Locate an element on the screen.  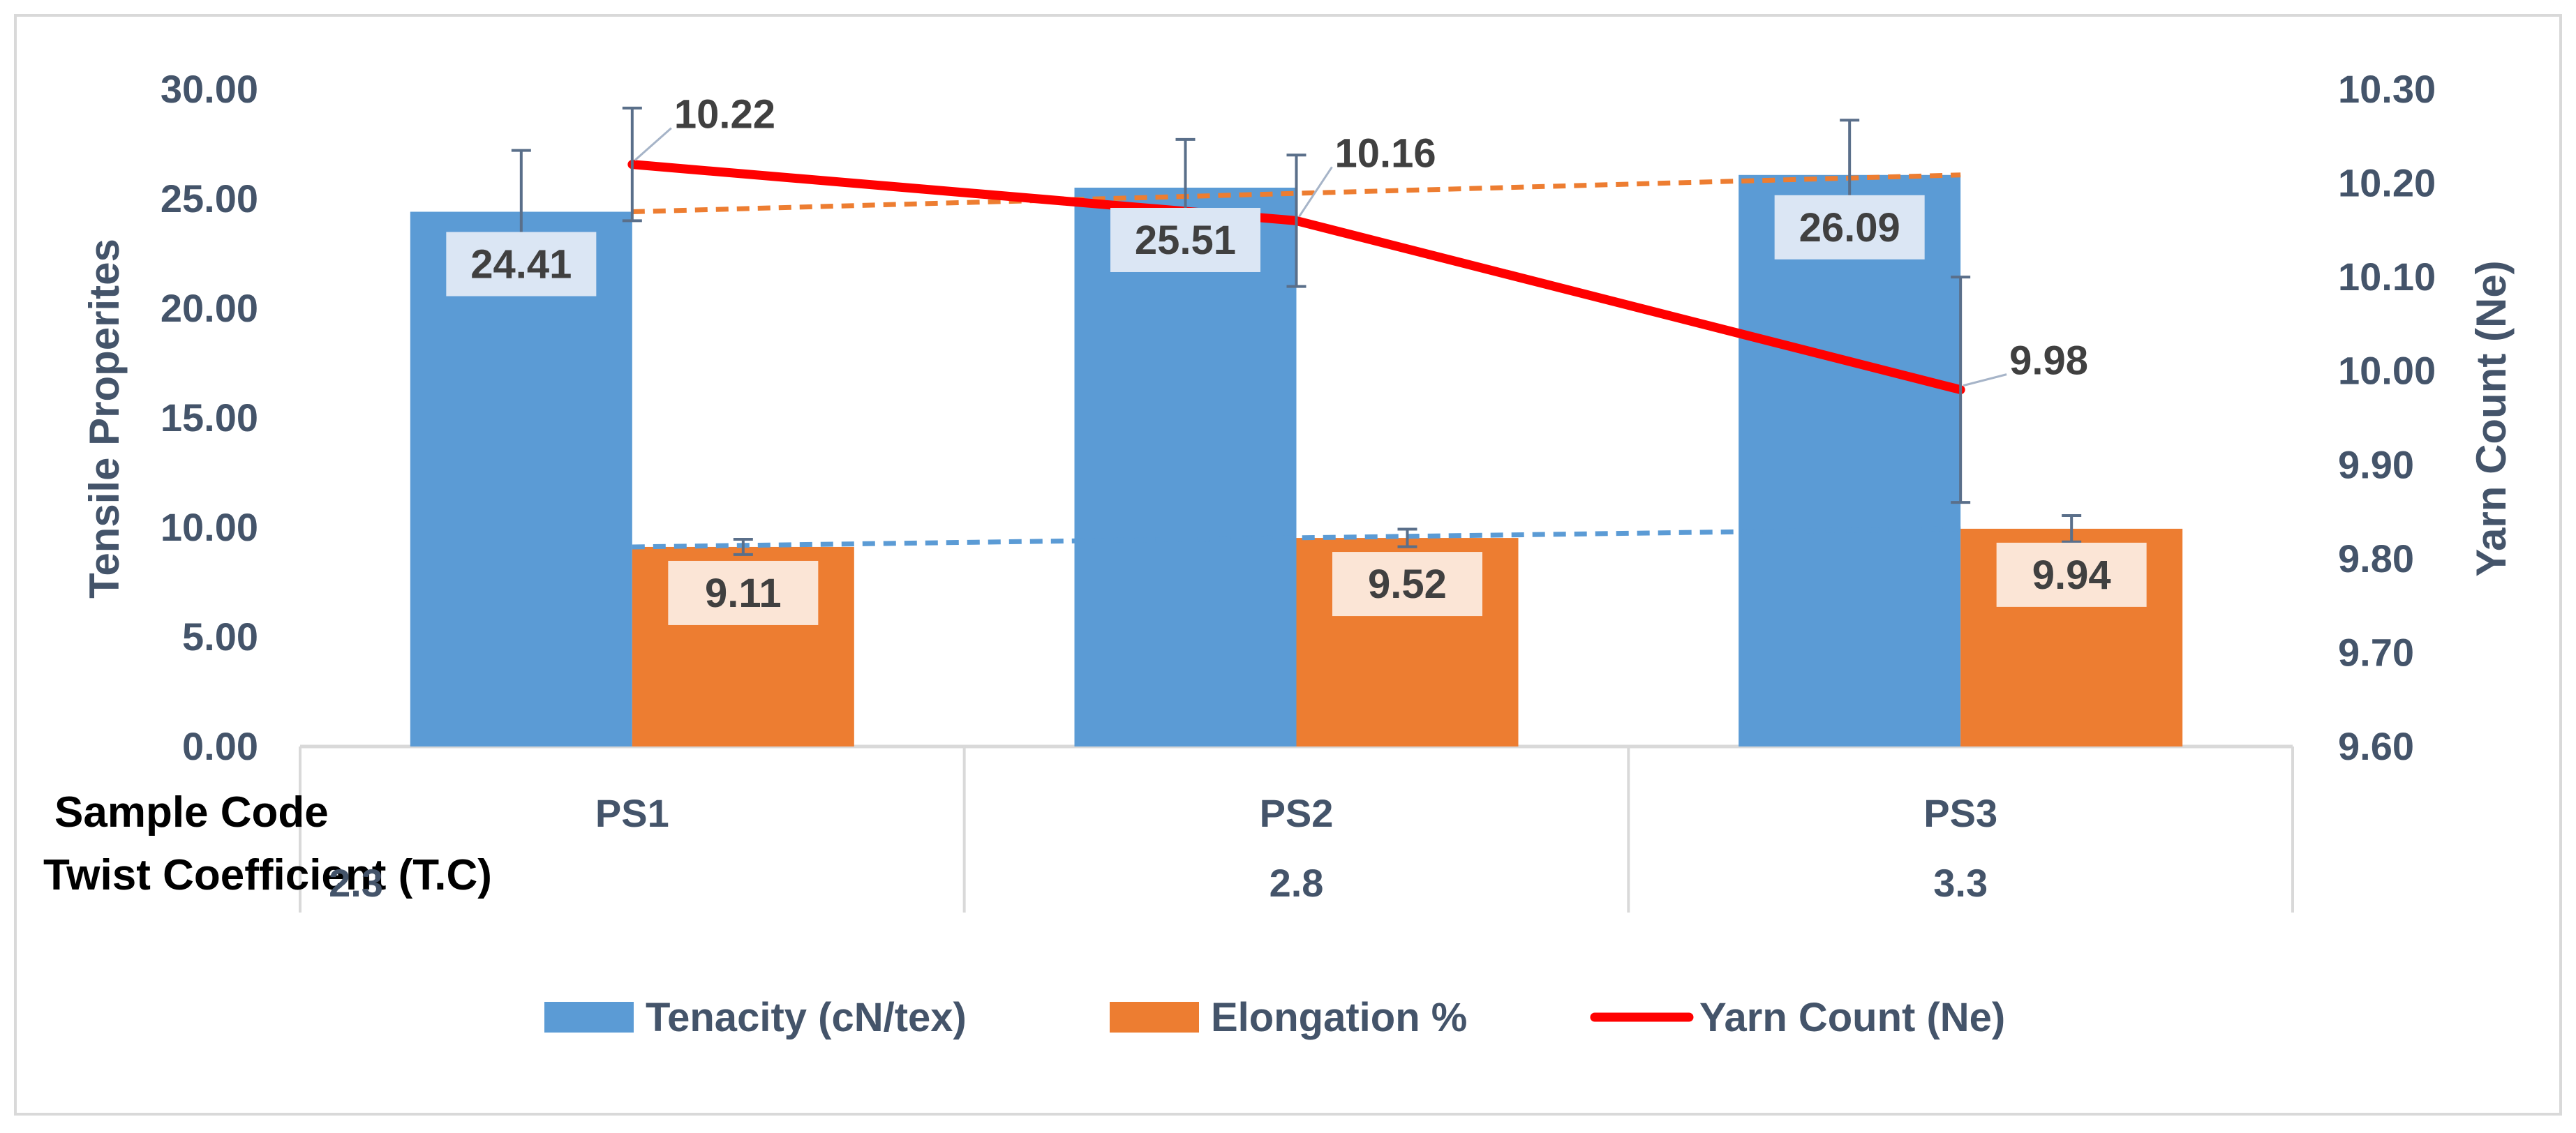
right-tick-label: 9.70 is located at coordinates (2376, 652).